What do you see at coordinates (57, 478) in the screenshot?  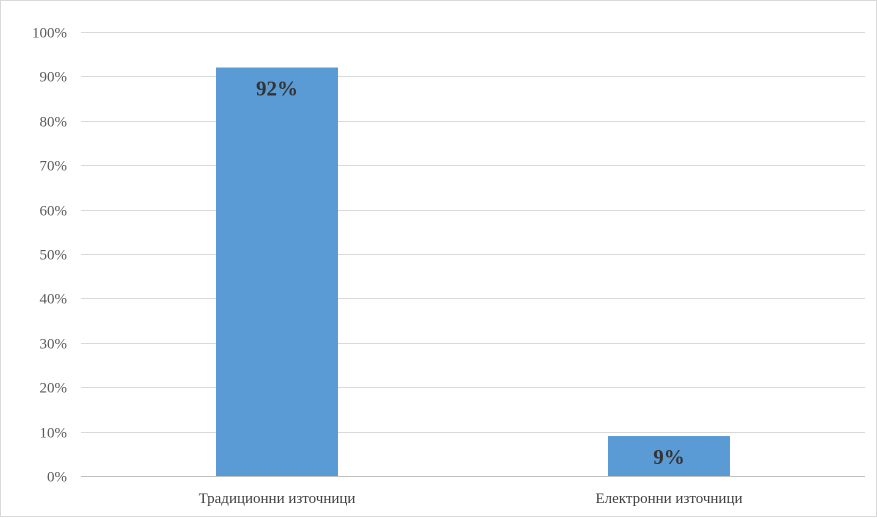 I see `y-tick-label: 0%` at bounding box center [57, 478].